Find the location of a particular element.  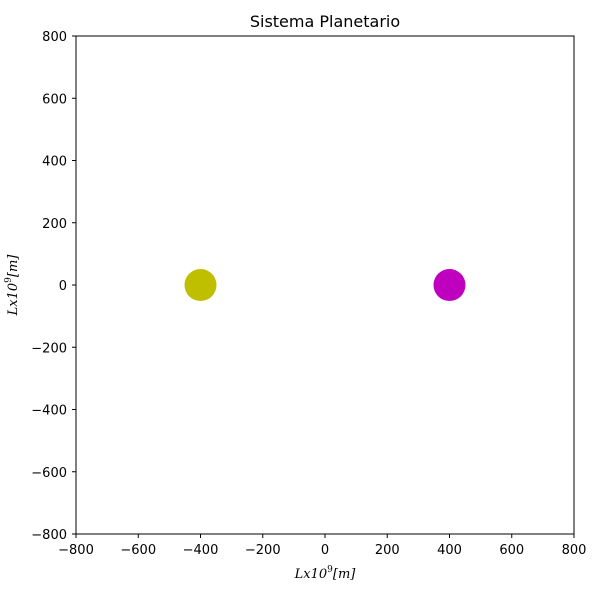

y-tick-label: 400 is located at coordinates (54, 162).